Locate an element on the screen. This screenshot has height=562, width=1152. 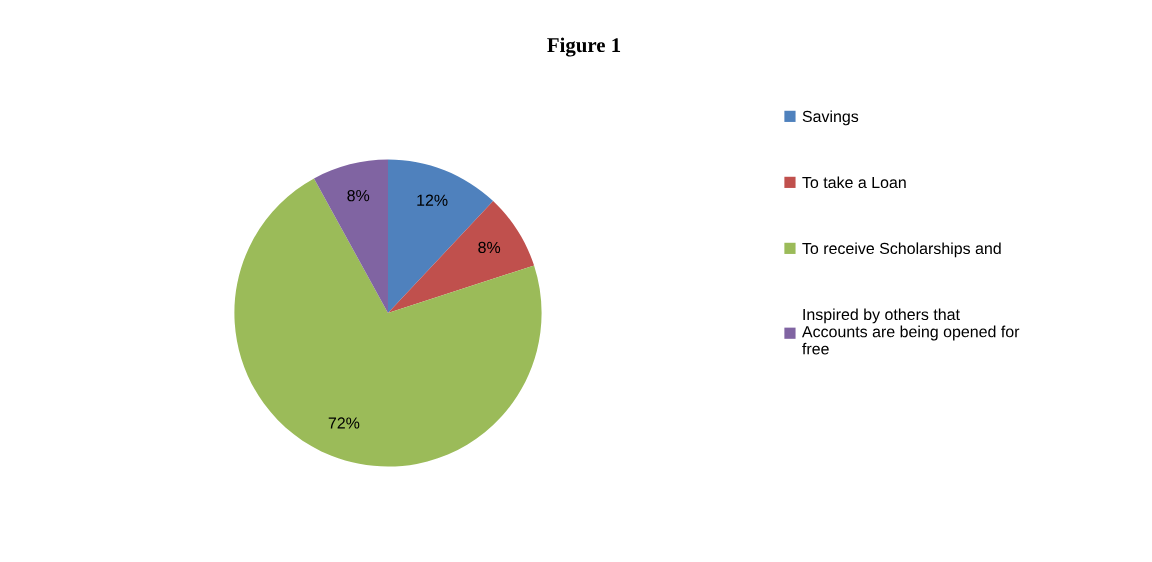
legend-label: Savings is located at coordinates (830, 118).